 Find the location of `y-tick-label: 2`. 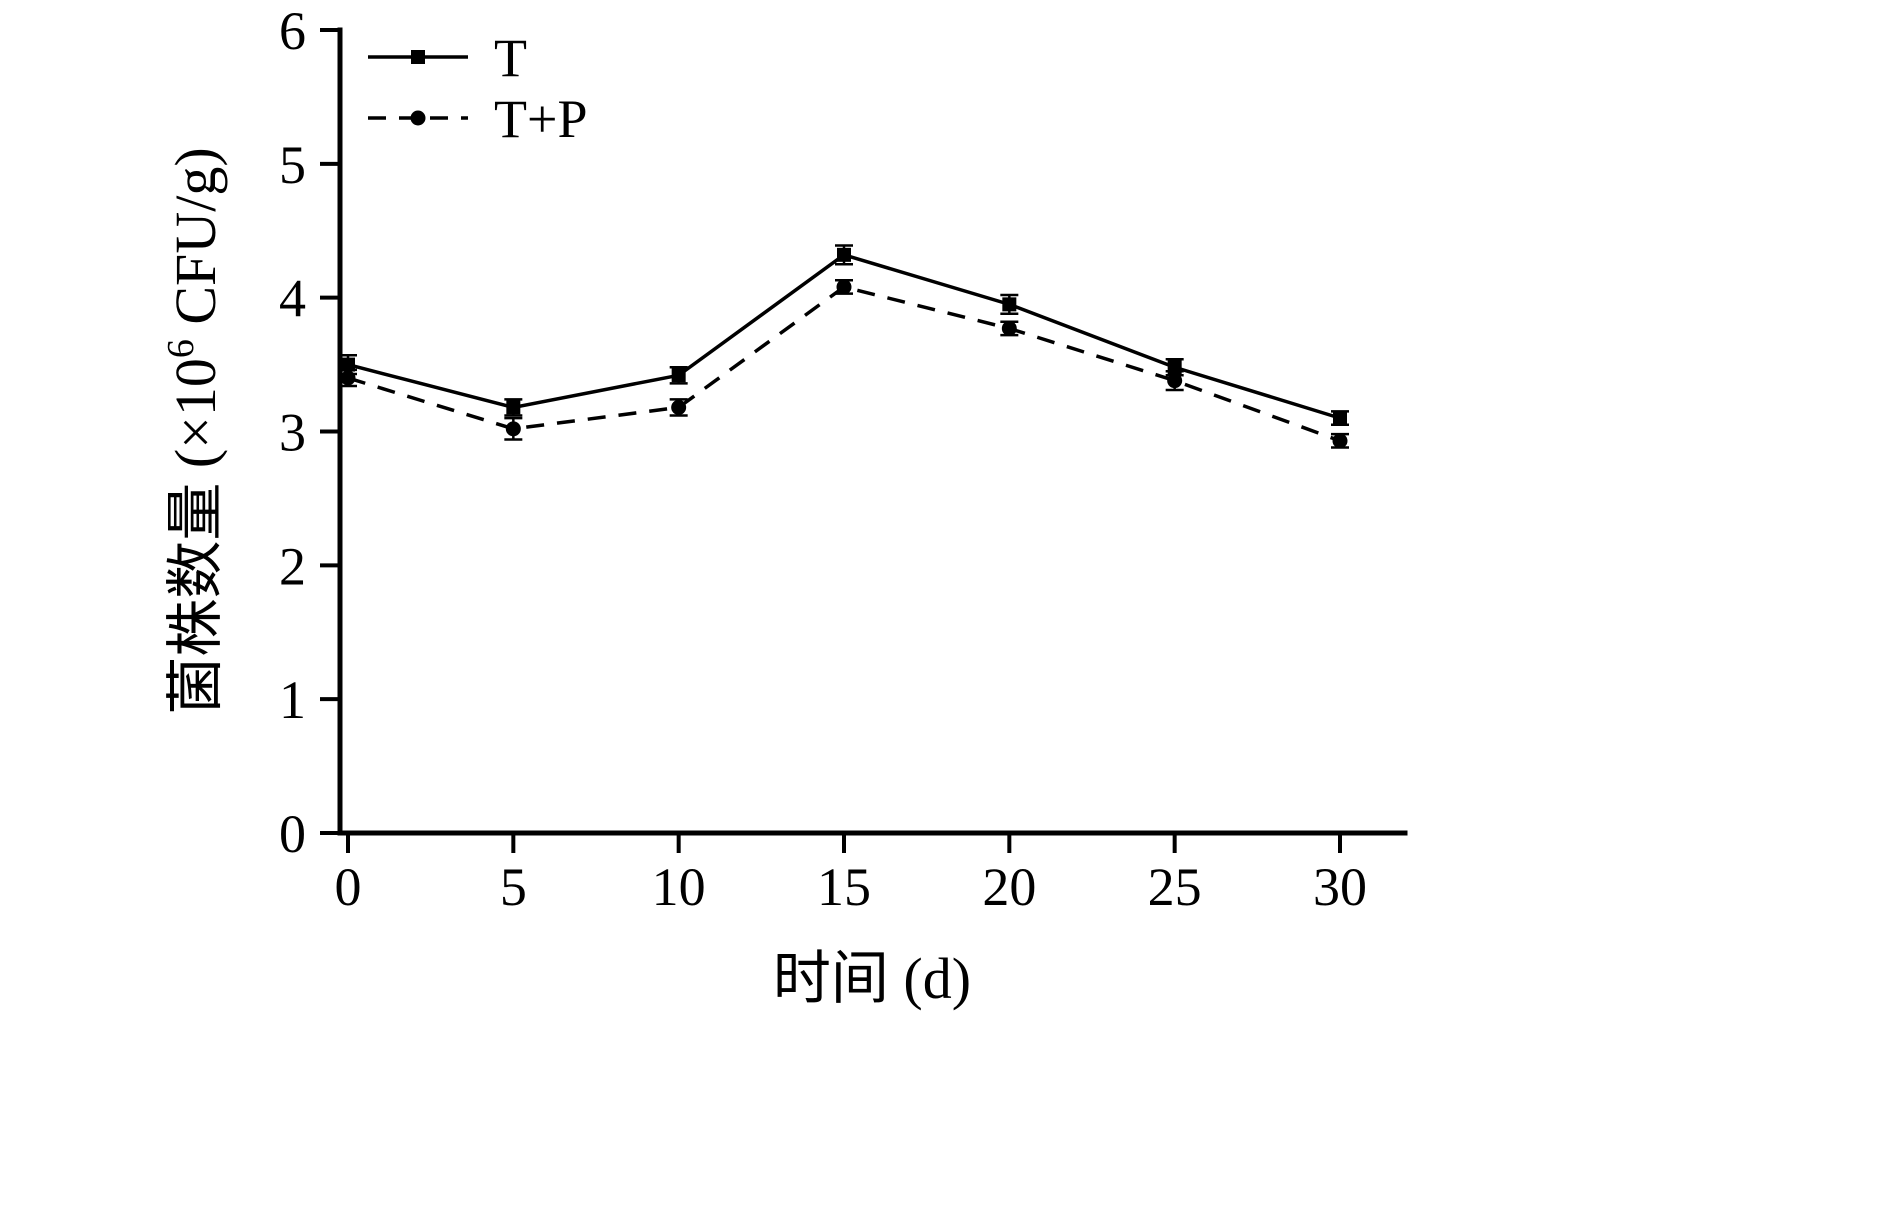

y-tick-label: 2 is located at coordinates (292, 566).